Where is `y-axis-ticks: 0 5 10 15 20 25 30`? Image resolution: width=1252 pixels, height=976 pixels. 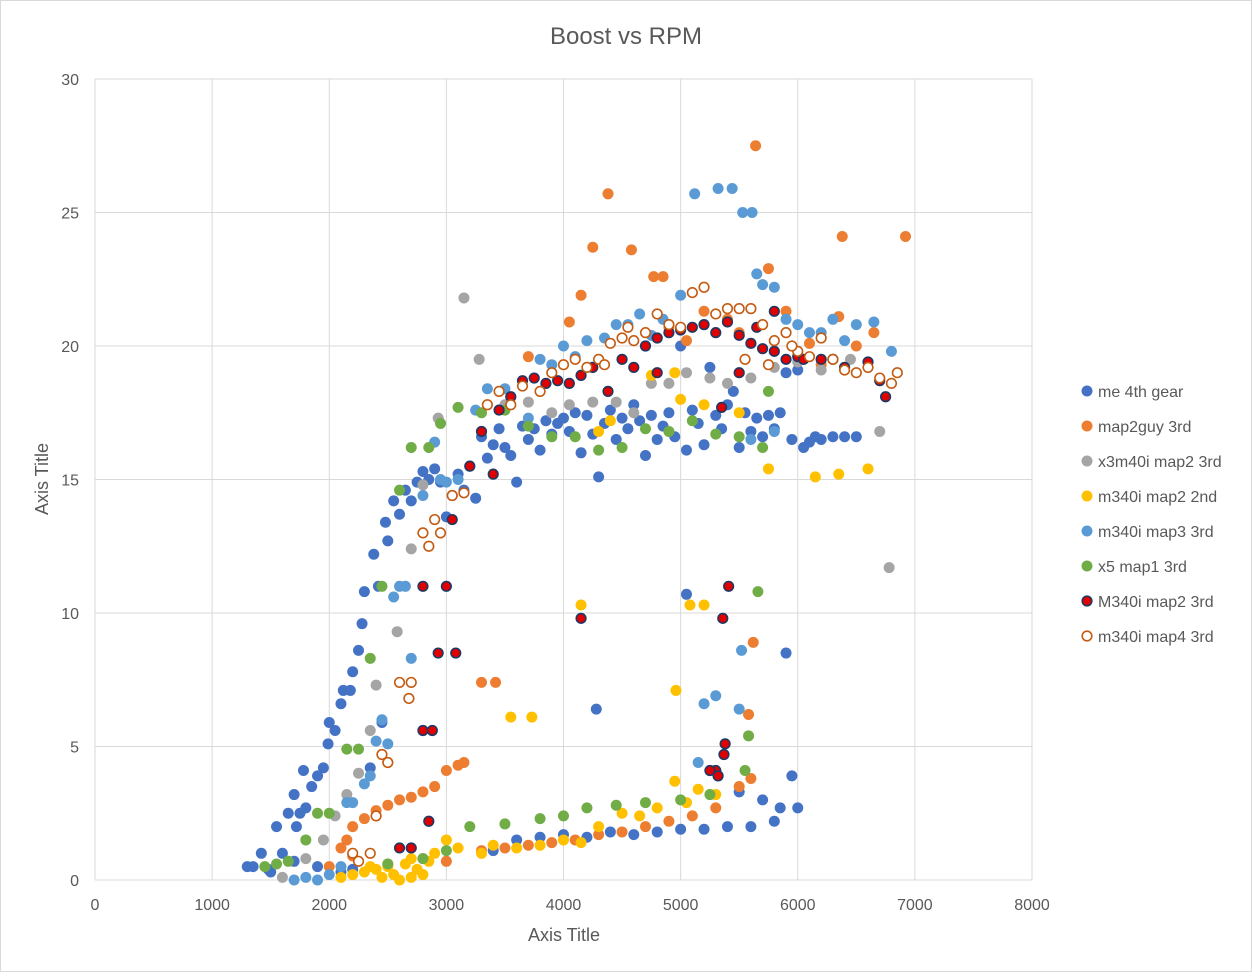 y-axis-ticks: 0 5 10 15 20 25 30 is located at coordinates (70, 481).